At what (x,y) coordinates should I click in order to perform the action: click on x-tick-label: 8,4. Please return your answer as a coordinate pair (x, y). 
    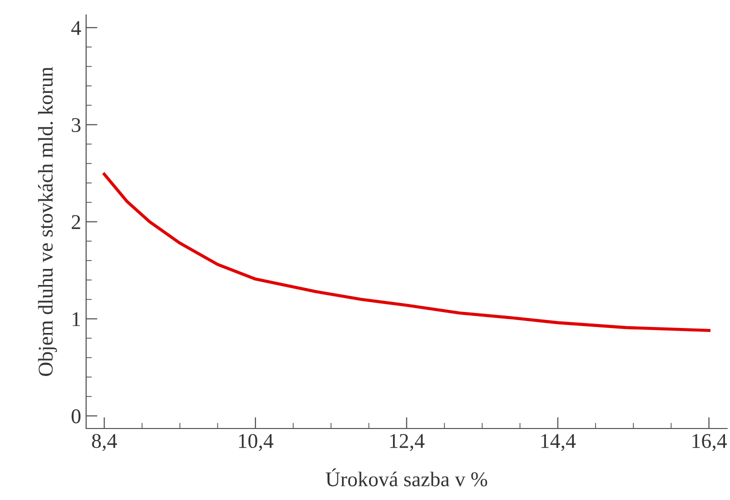
    Looking at the image, I should click on (104, 443).